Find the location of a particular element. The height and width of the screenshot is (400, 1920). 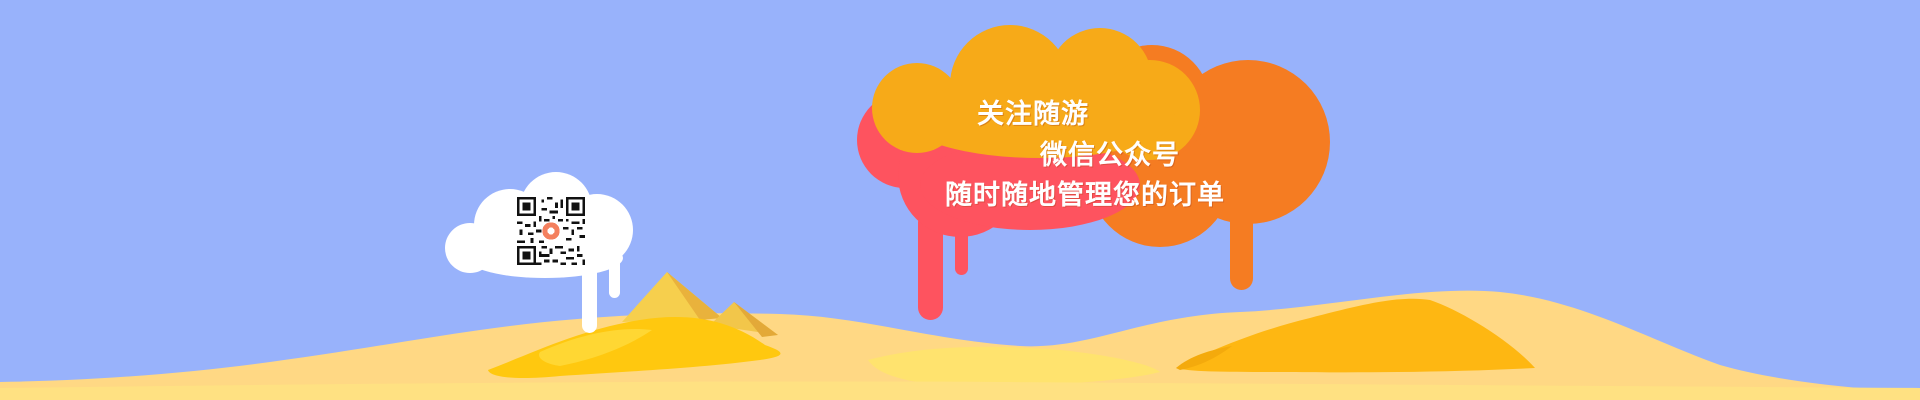

promo-text-follow: 关注随游 is located at coordinates (1033, 114).